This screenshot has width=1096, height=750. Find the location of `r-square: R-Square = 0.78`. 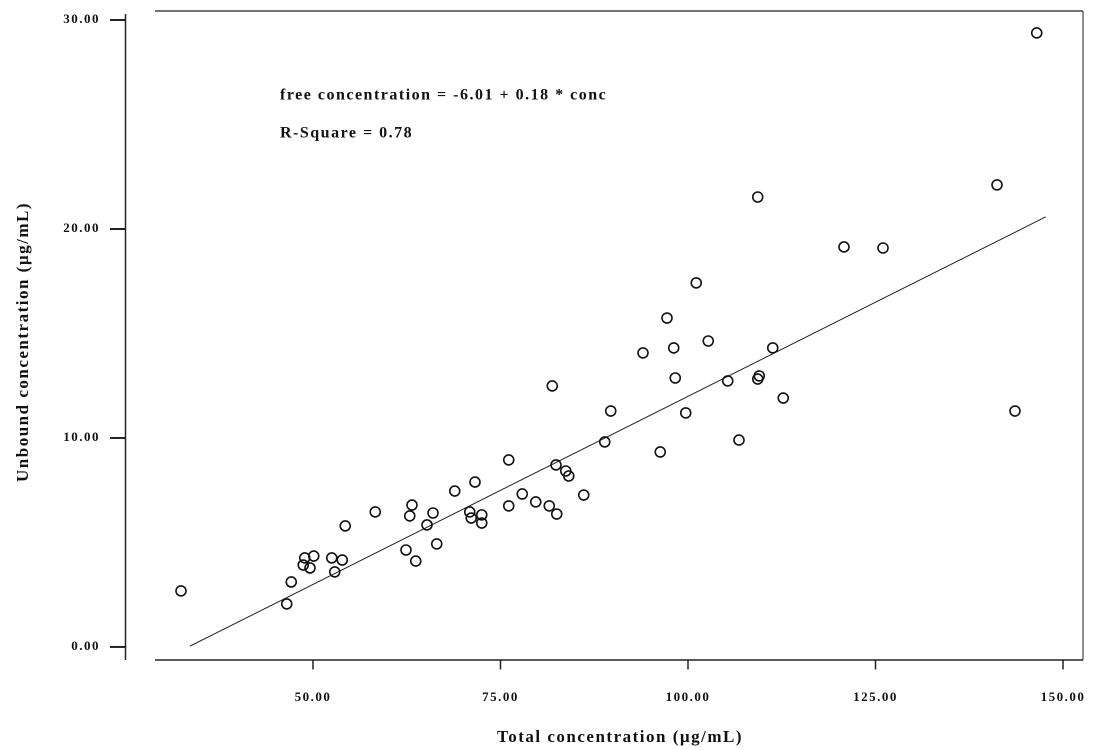

r-square: R-Square = 0.78 is located at coordinates (346, 133).